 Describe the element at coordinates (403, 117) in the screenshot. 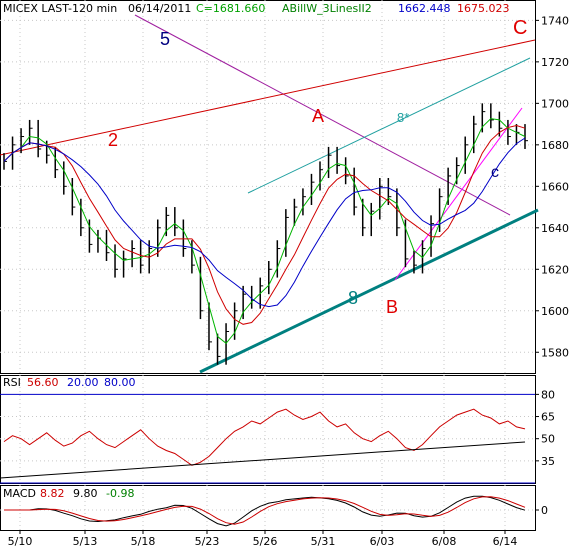

I see `annotation-wave-8star: 8*` at that location.